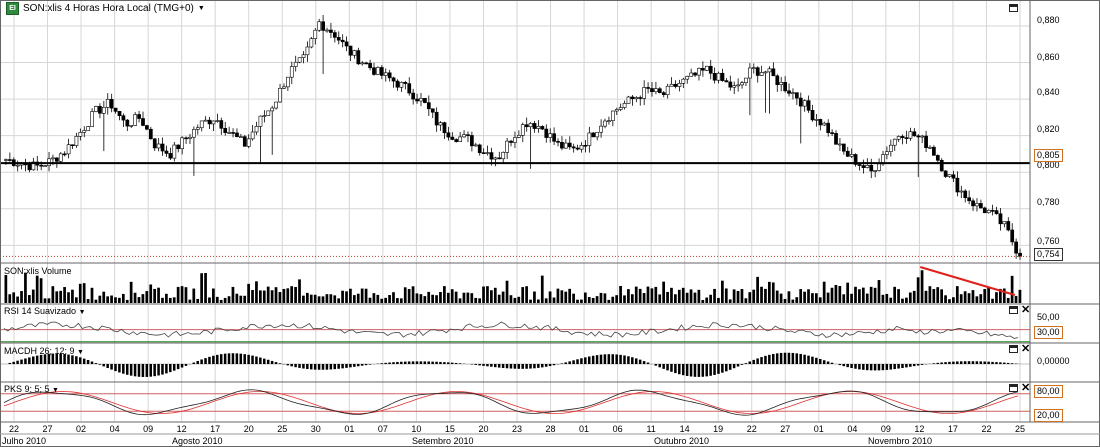  Describe the element at coordinates (38, 271) in the screenshot. I see `volume-panel-title: SON:xlis Volume` at that location.